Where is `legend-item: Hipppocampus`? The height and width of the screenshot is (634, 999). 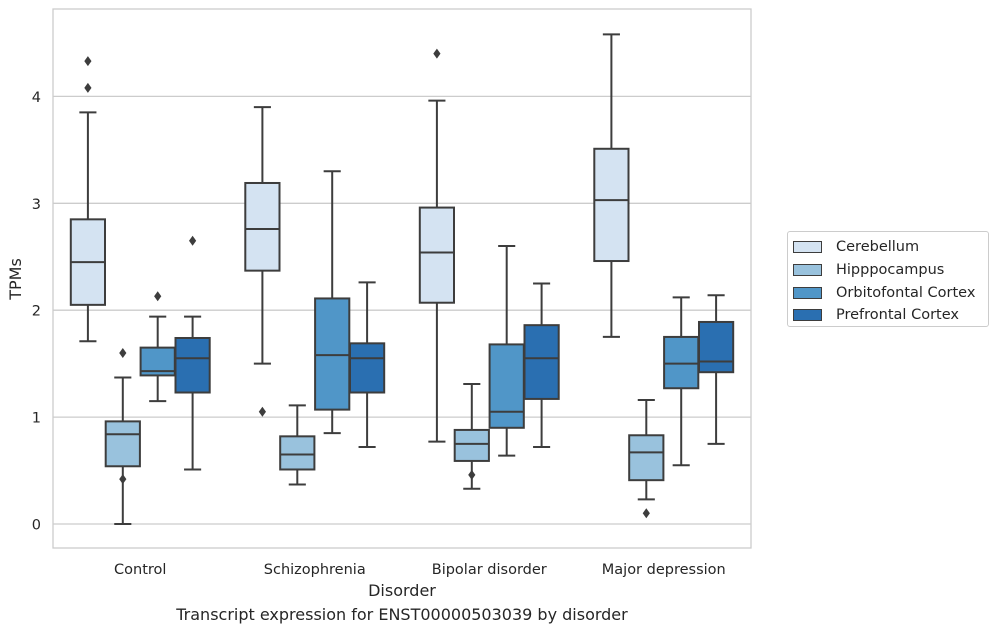 legend-item: Hipppocampus is located at coordinates (890, 270).